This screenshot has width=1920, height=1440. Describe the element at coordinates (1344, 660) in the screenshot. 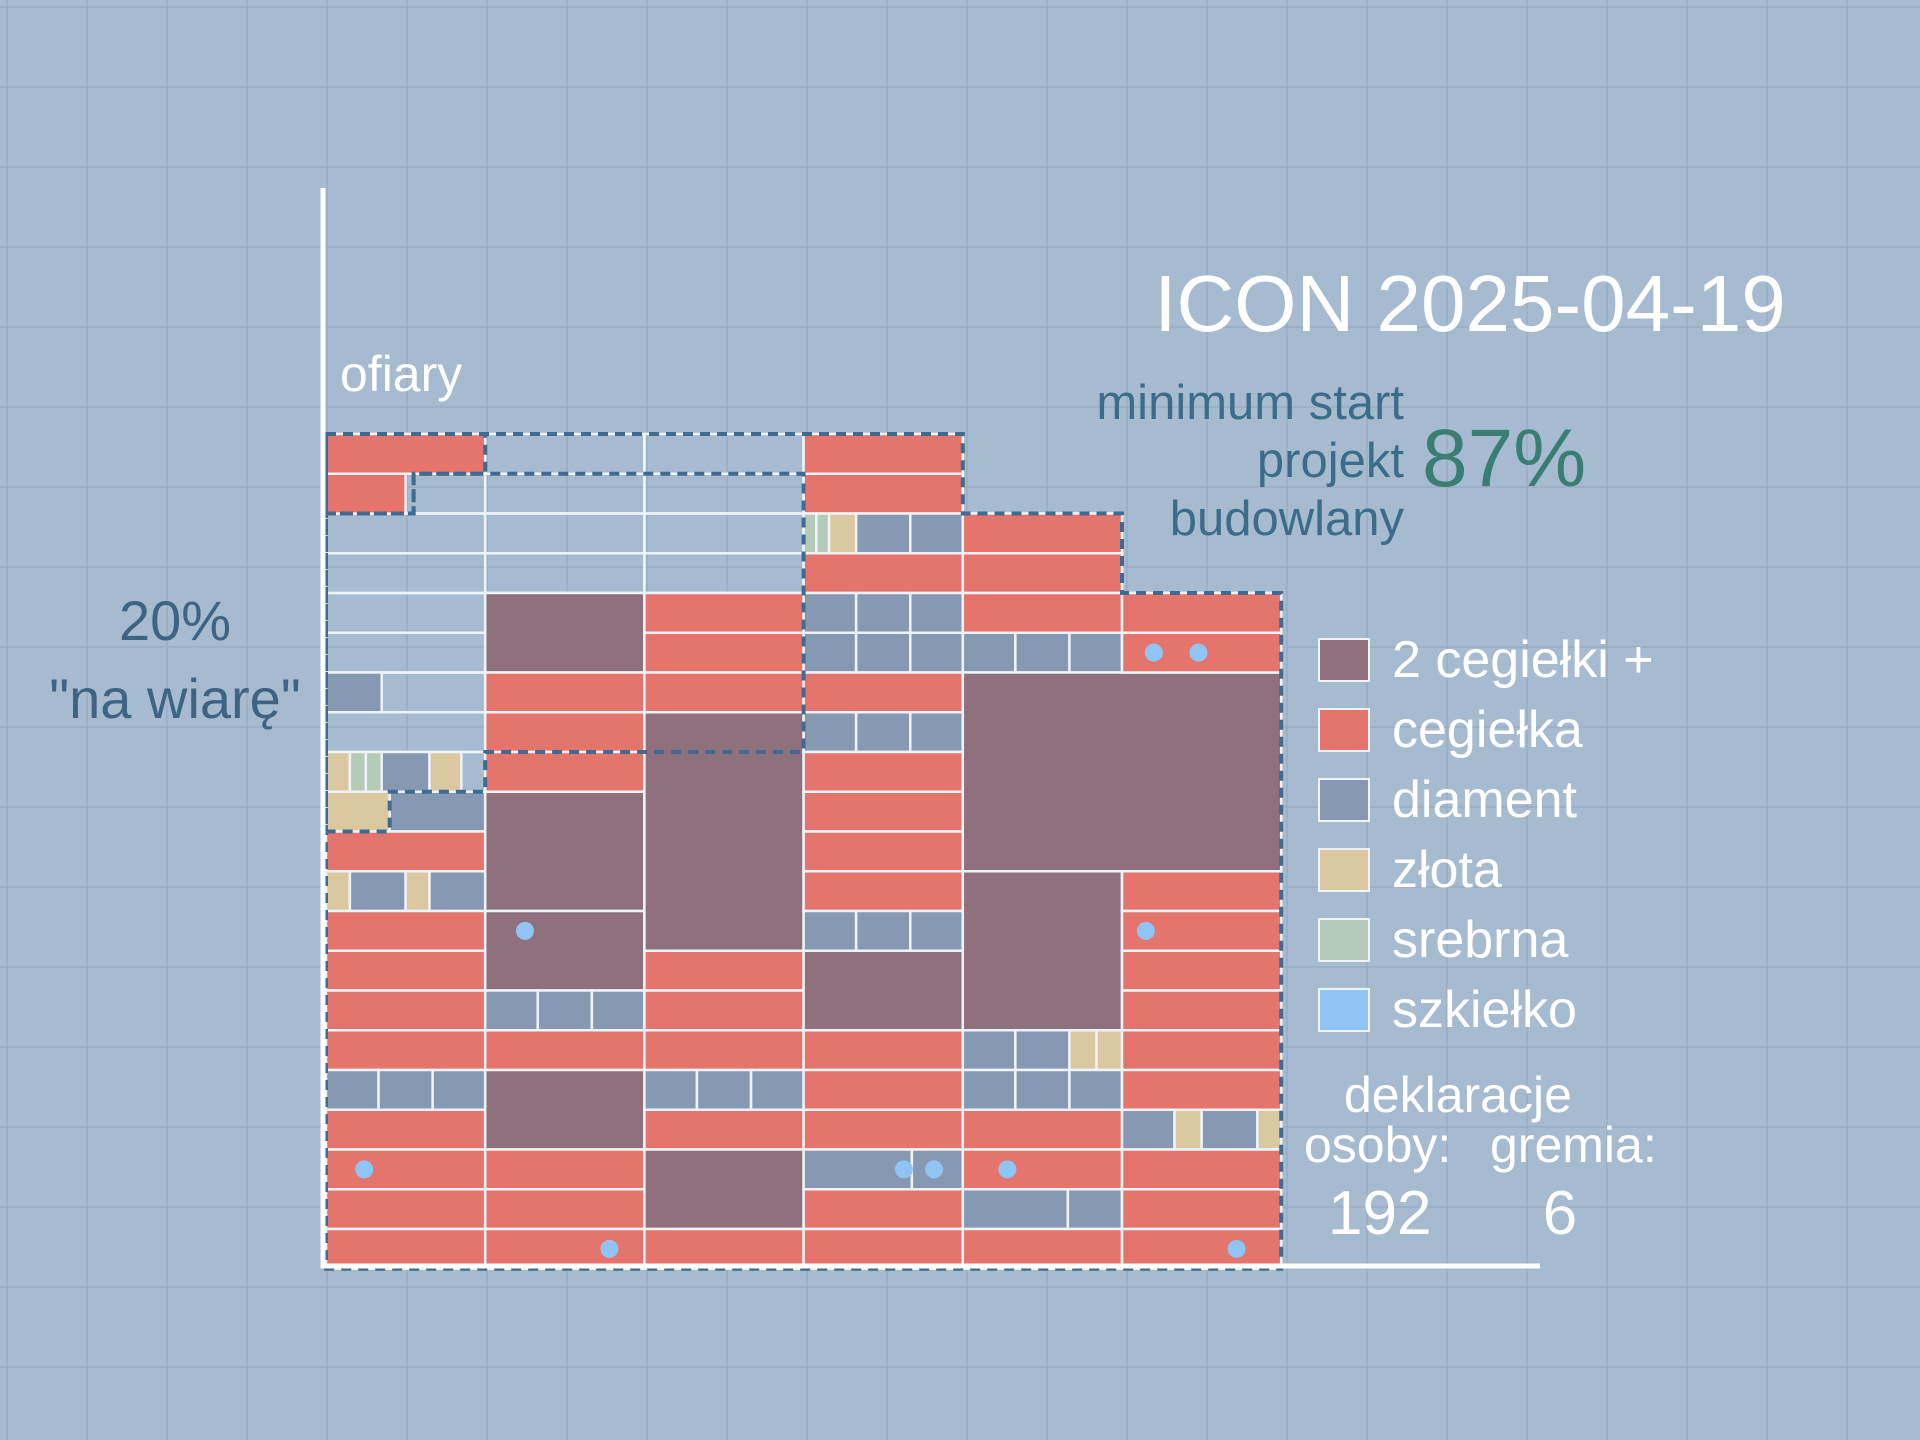

I see `legend-swatch-plus2` at that location.